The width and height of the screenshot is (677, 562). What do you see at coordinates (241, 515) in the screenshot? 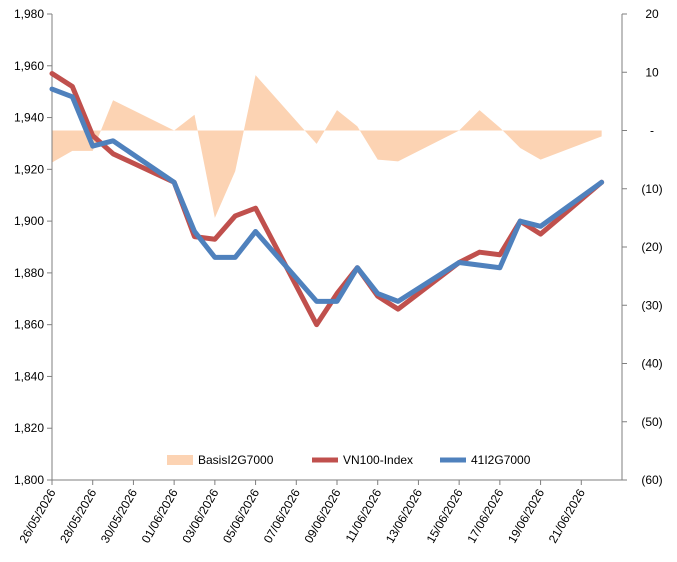
I see `x-tick-label: 05/06/2026` at bounding box center [241, 515].